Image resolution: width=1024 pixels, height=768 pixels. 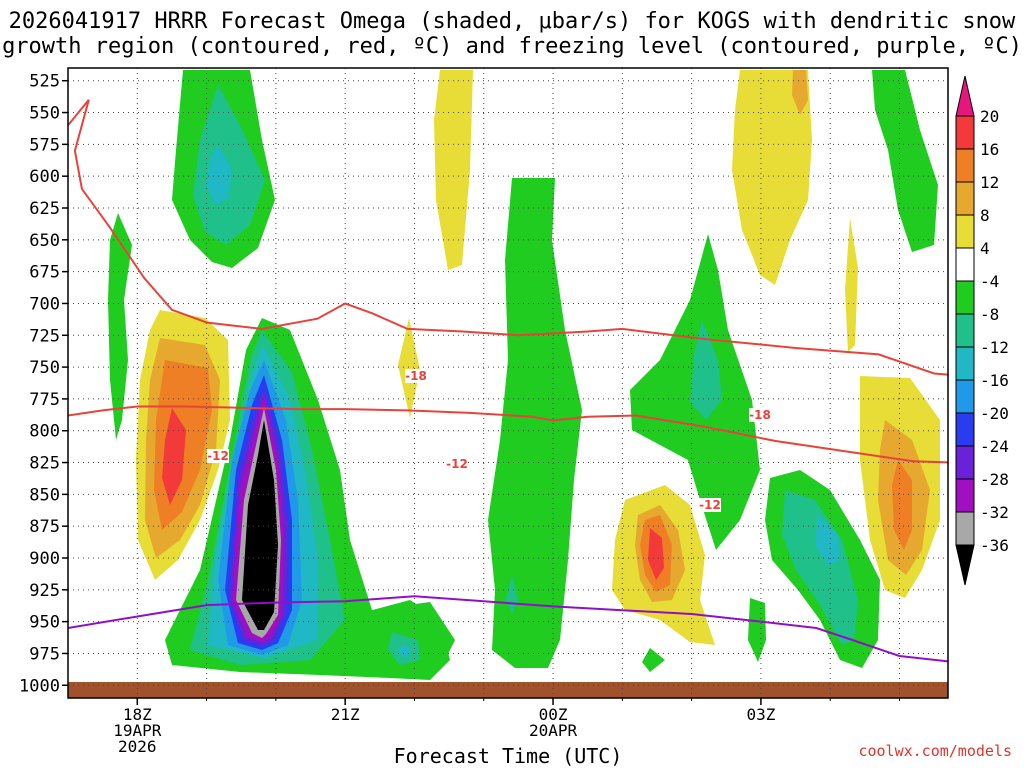 What do you see at coordinates (44, 654) in the screenshot?
I see `y-tick-label: 975` at bounding box center [44, 654].